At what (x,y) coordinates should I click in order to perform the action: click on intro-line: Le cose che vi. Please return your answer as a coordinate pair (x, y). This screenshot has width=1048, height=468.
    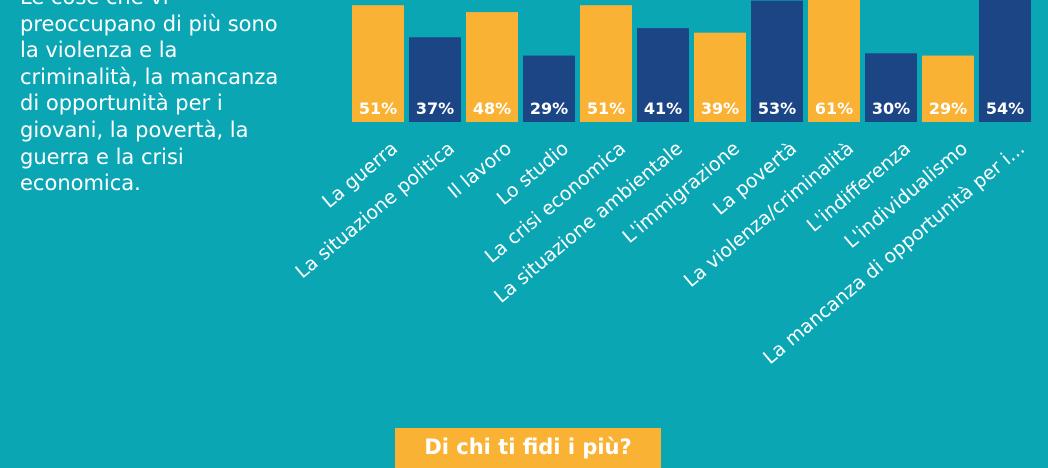
    Looking at the image, I should click on (180, 5).